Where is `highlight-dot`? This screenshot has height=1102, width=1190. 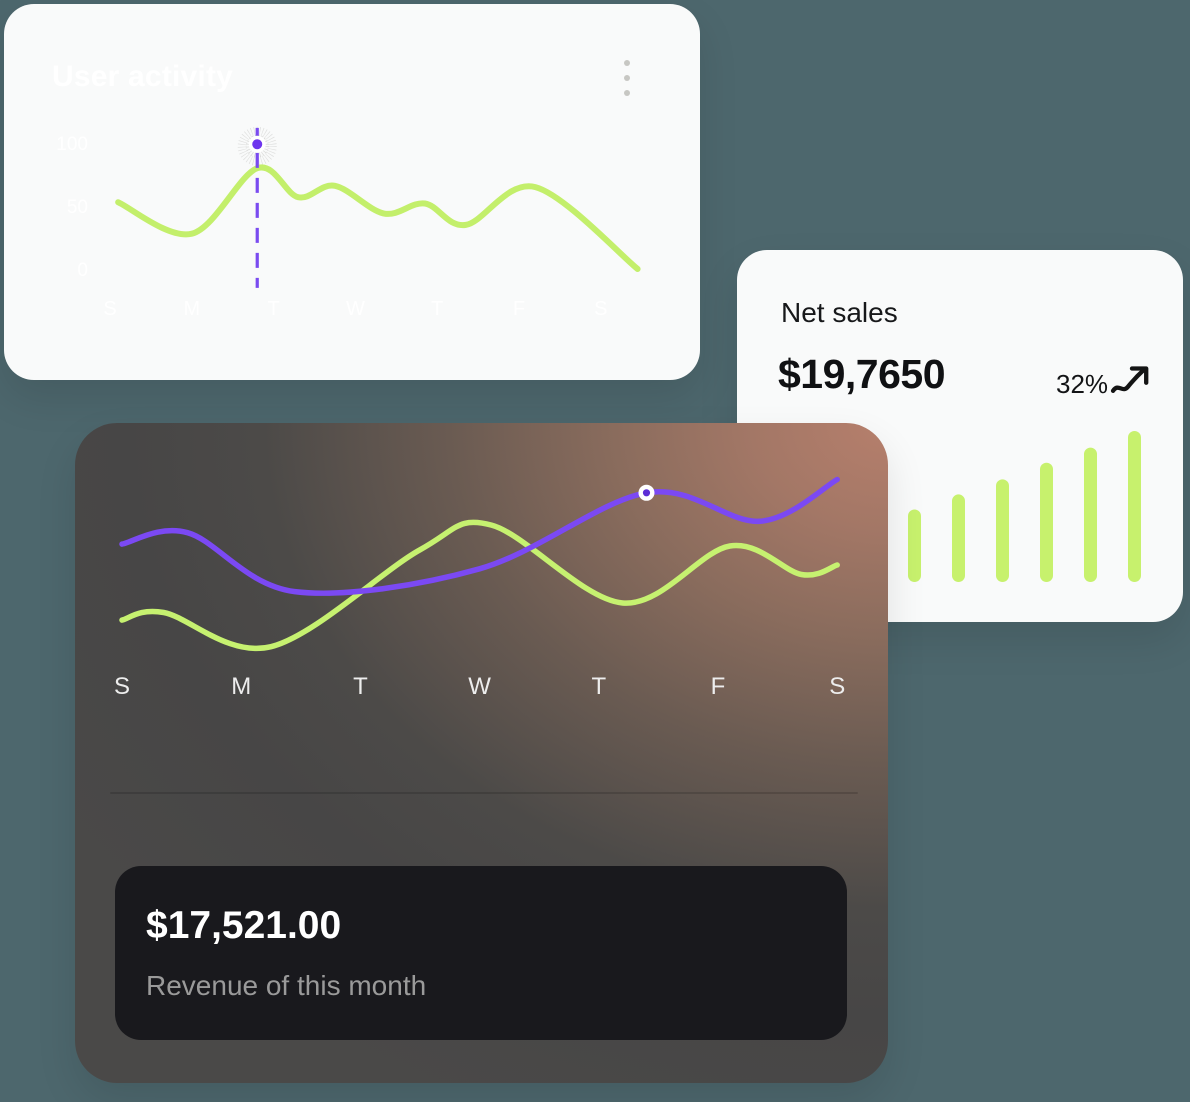
highlight-dot is located at coordinates (257, 144).